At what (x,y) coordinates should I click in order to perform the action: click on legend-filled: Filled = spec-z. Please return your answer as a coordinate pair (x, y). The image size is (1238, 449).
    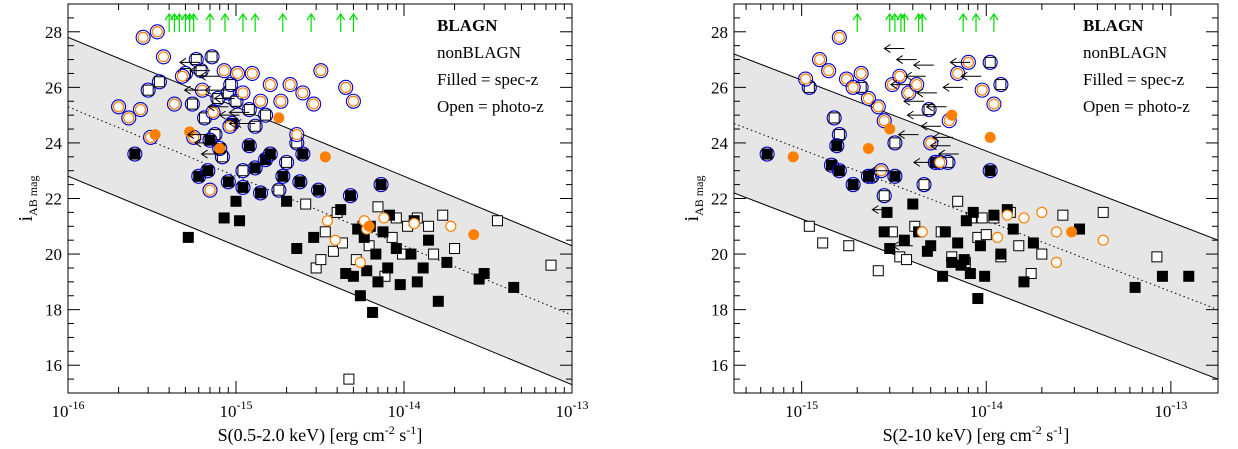
    Looking at the image, I should click on (488, 79).